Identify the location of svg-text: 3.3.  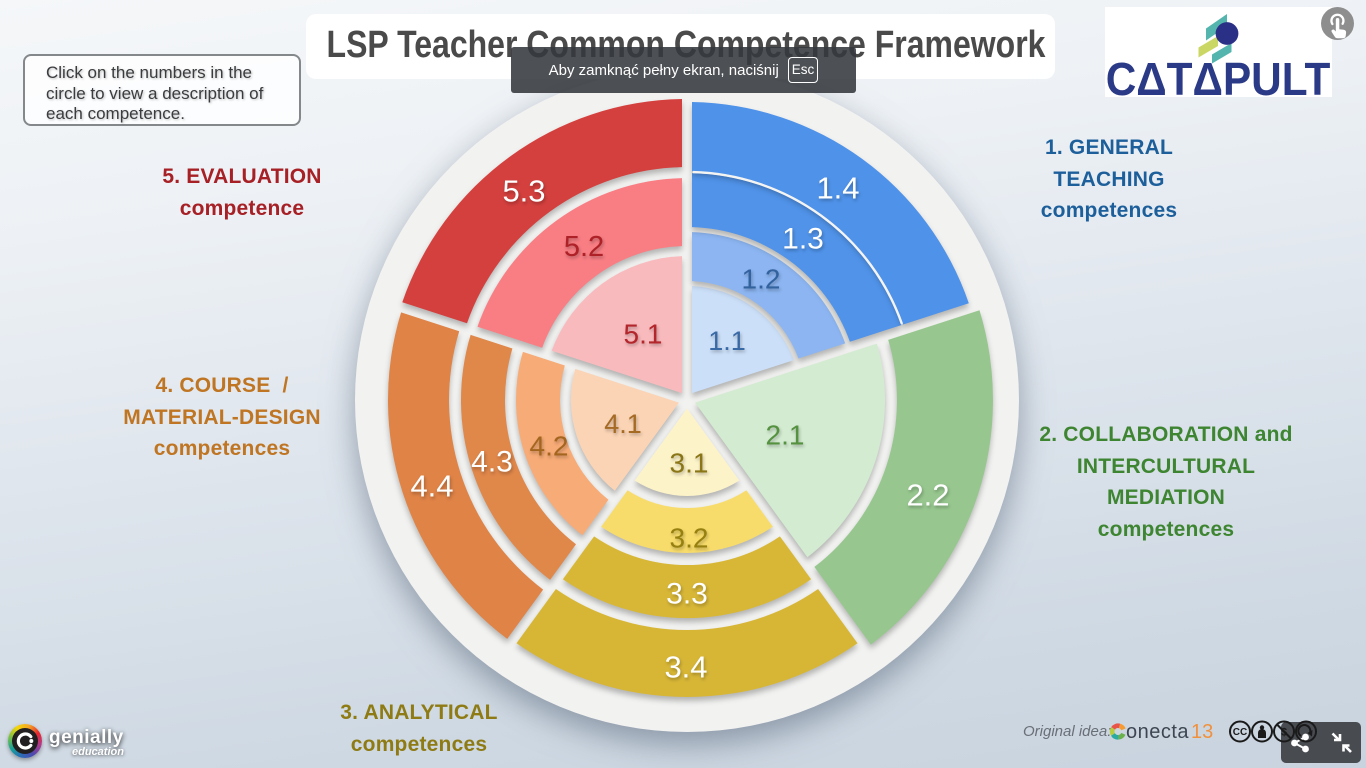
(687, 594).